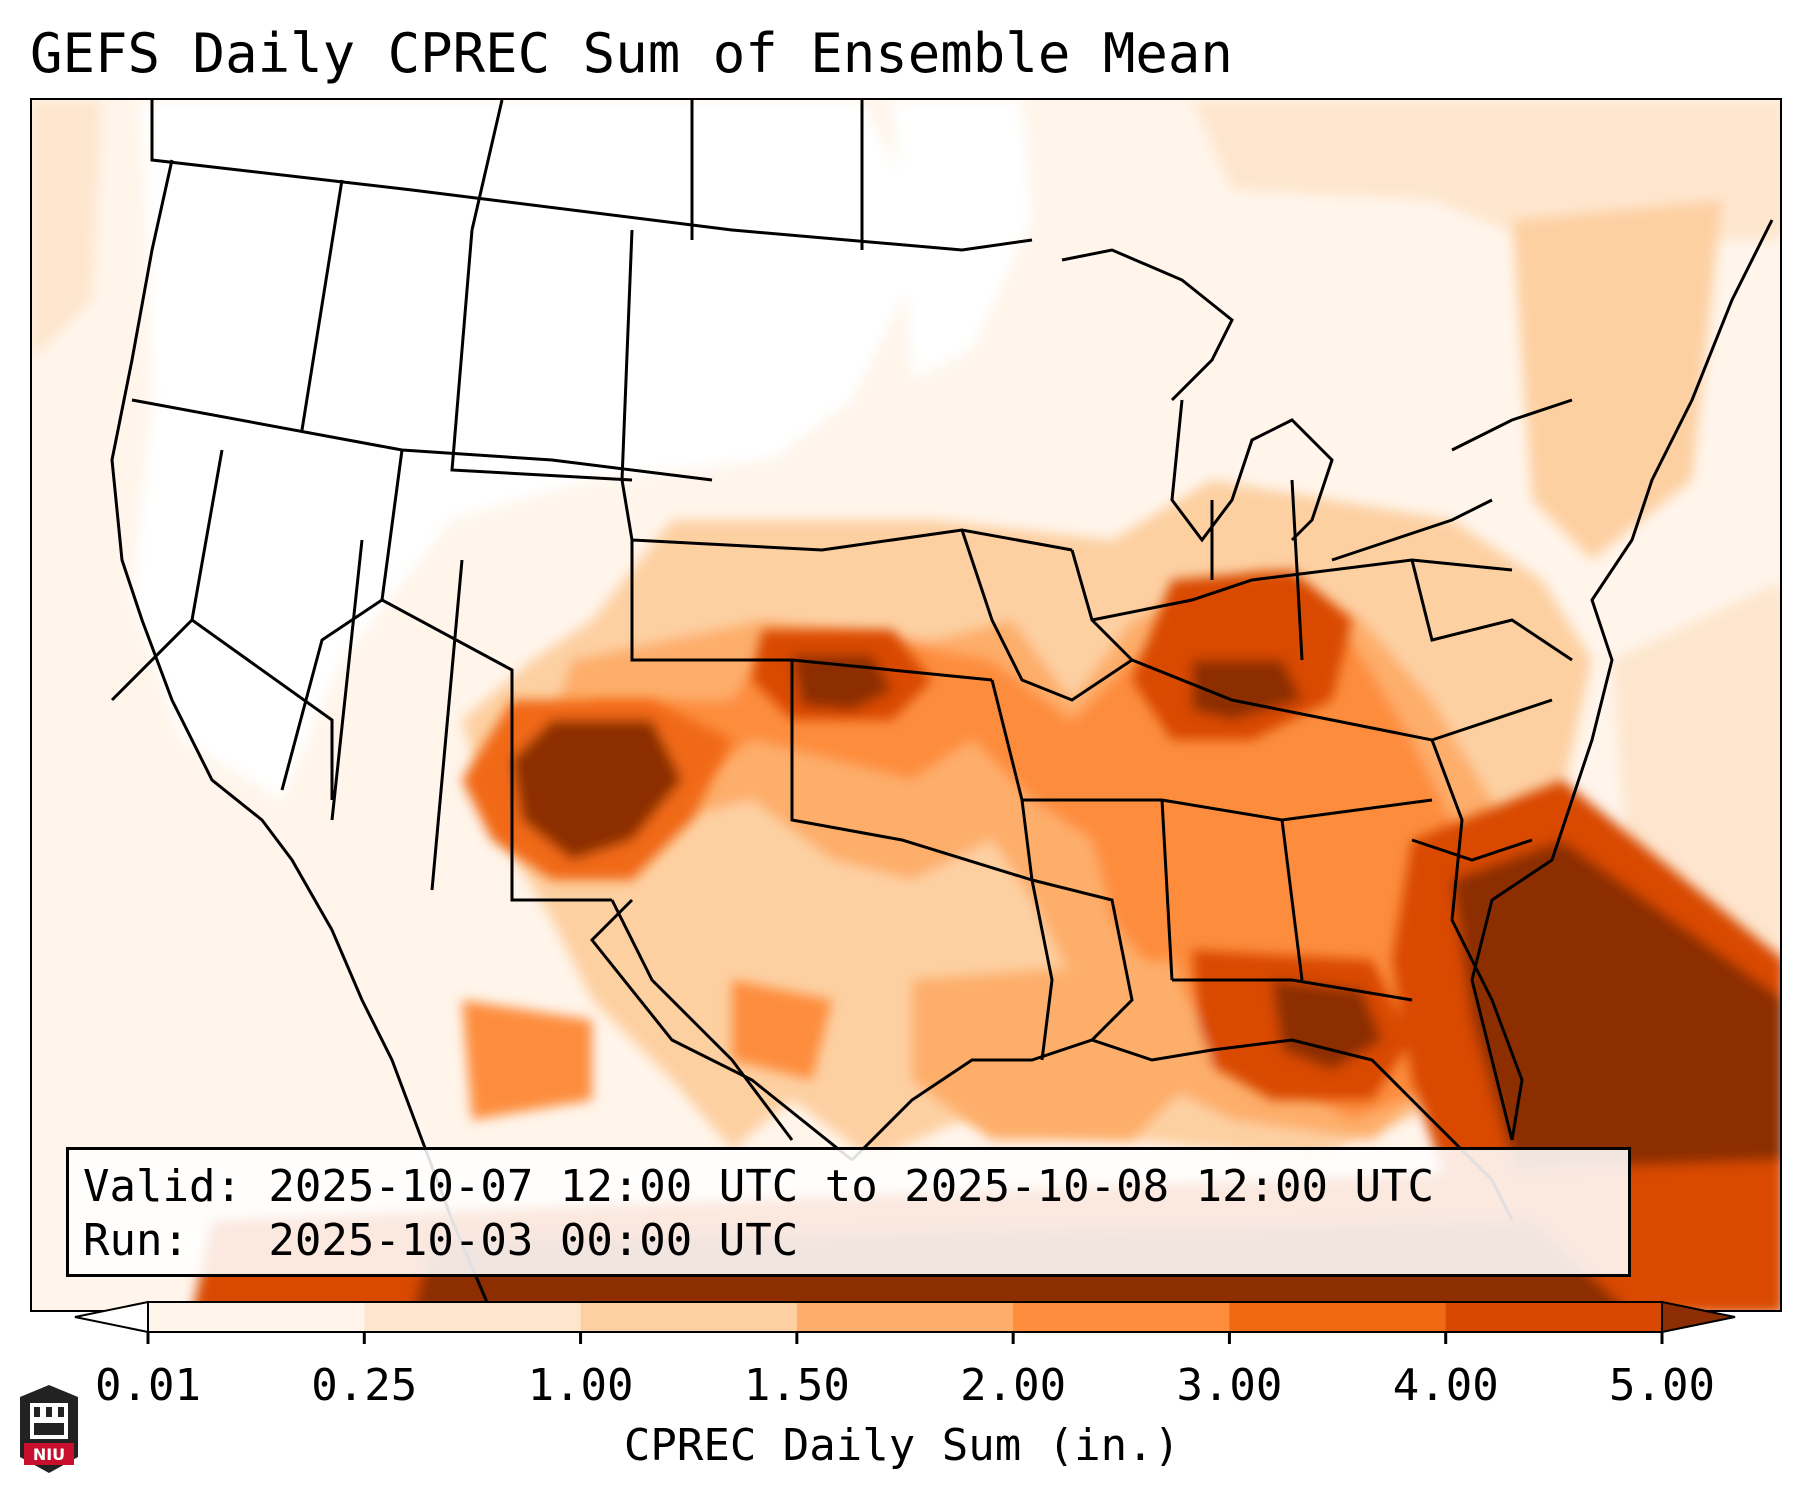 This screenshot has height=1500, width=1803. Describe the element at coordinates (67, 230) in the screenshot. I see `region-pacific` at that location.